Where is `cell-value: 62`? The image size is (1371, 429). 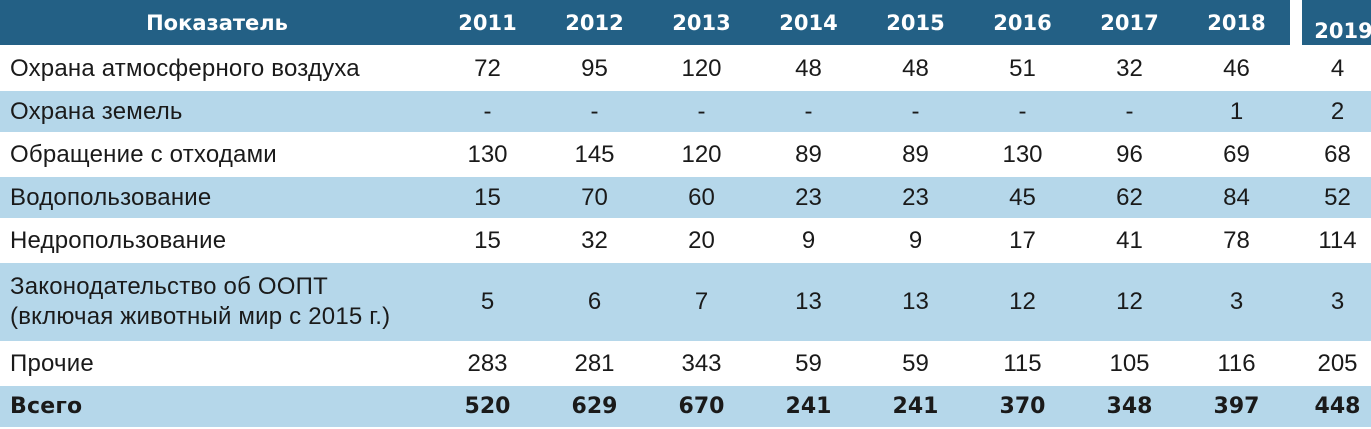 cell-value: 62 is located at coordinates (1129, 198).